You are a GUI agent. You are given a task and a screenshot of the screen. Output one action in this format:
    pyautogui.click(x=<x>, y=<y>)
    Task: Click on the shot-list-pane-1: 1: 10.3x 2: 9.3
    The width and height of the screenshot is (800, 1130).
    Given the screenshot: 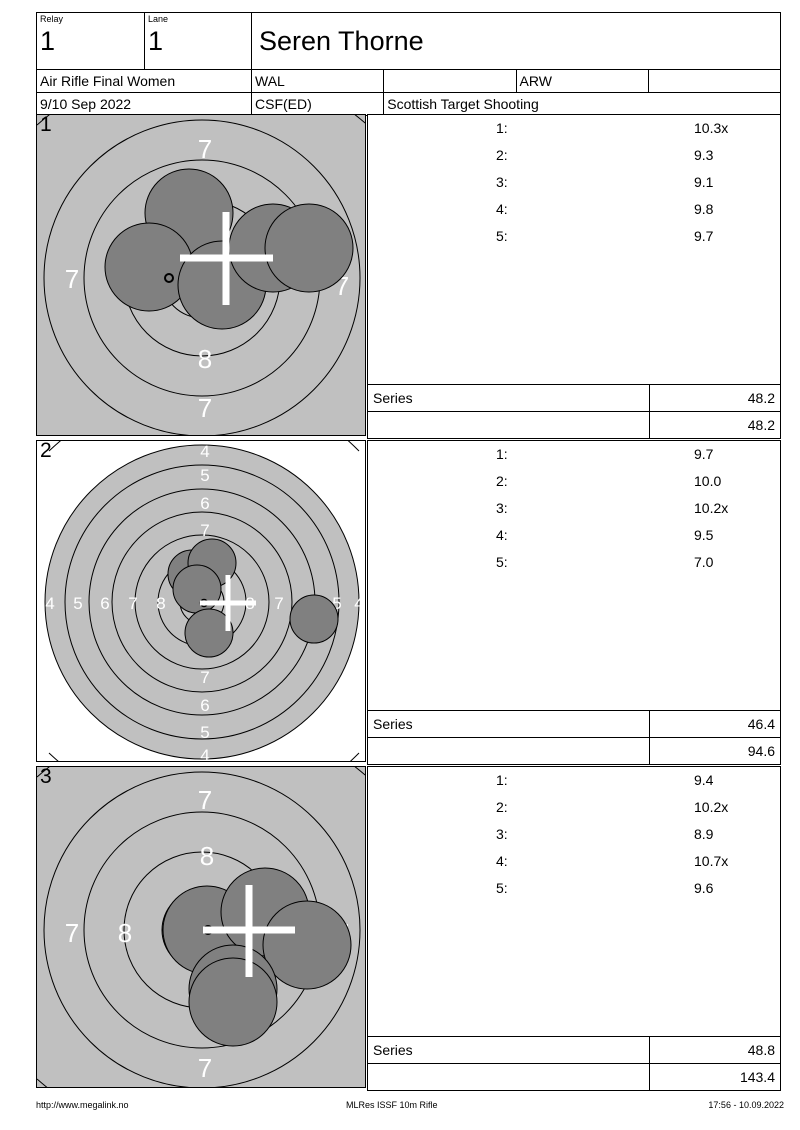 What is the action you would take?
    pyautogui.click(x=574, y=275)
    